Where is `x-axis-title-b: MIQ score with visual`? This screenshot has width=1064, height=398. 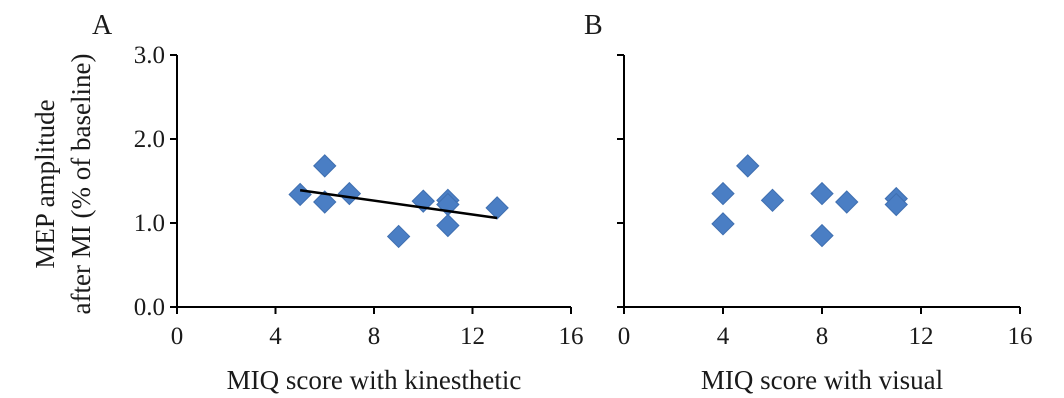
x-axis-title-b: MIQ score with visual is located at coordinates (822, 380).